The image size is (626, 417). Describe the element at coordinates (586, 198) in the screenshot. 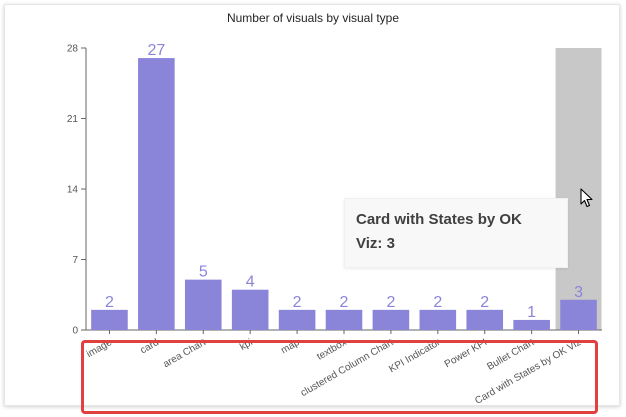

I see `mouse-pointer-icon` at that location.